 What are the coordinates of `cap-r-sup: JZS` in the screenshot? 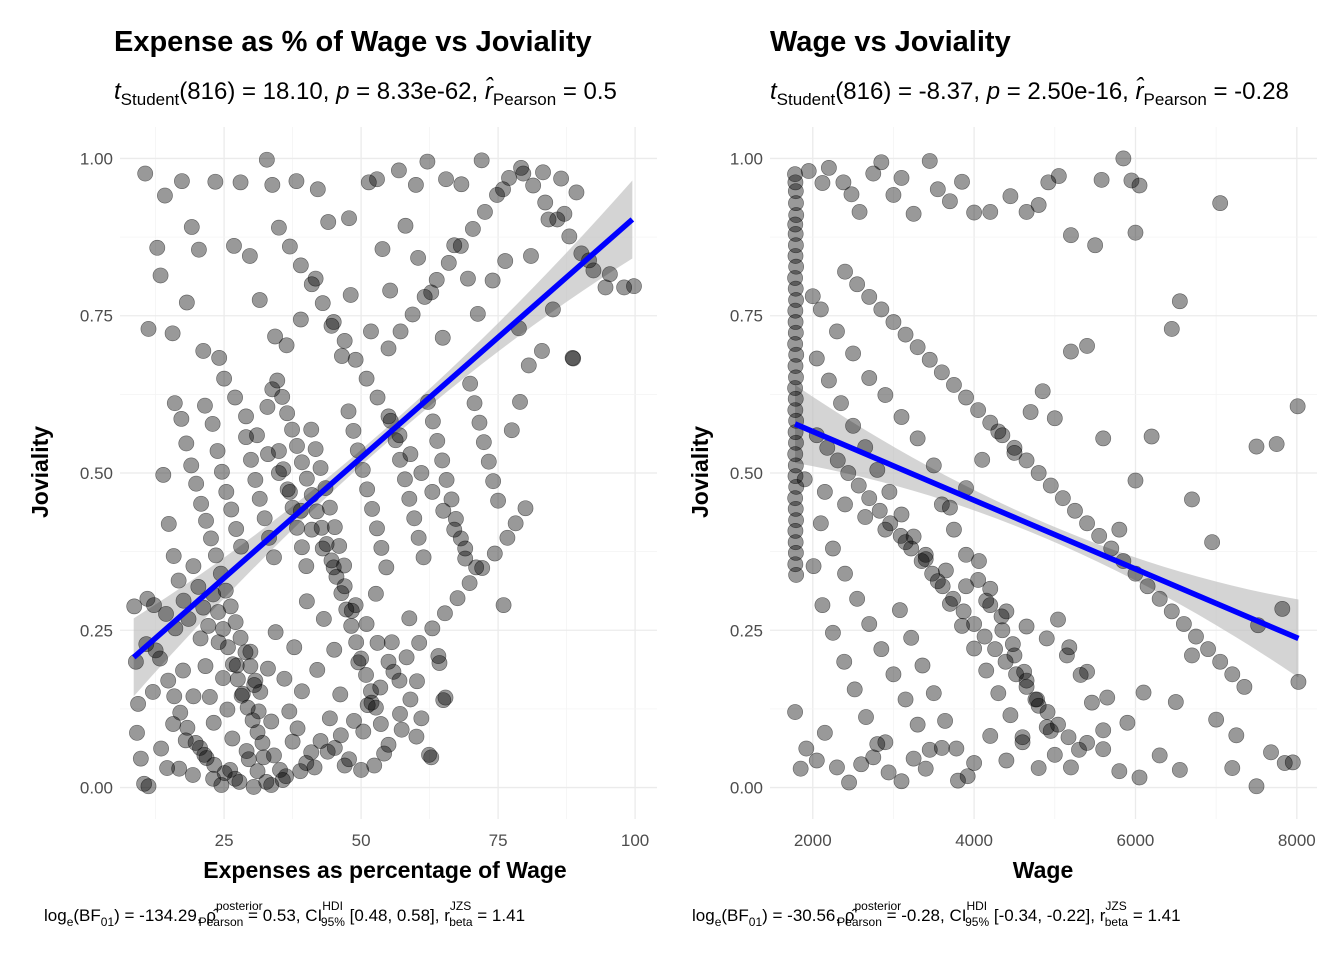 It's located at (1115, 906).